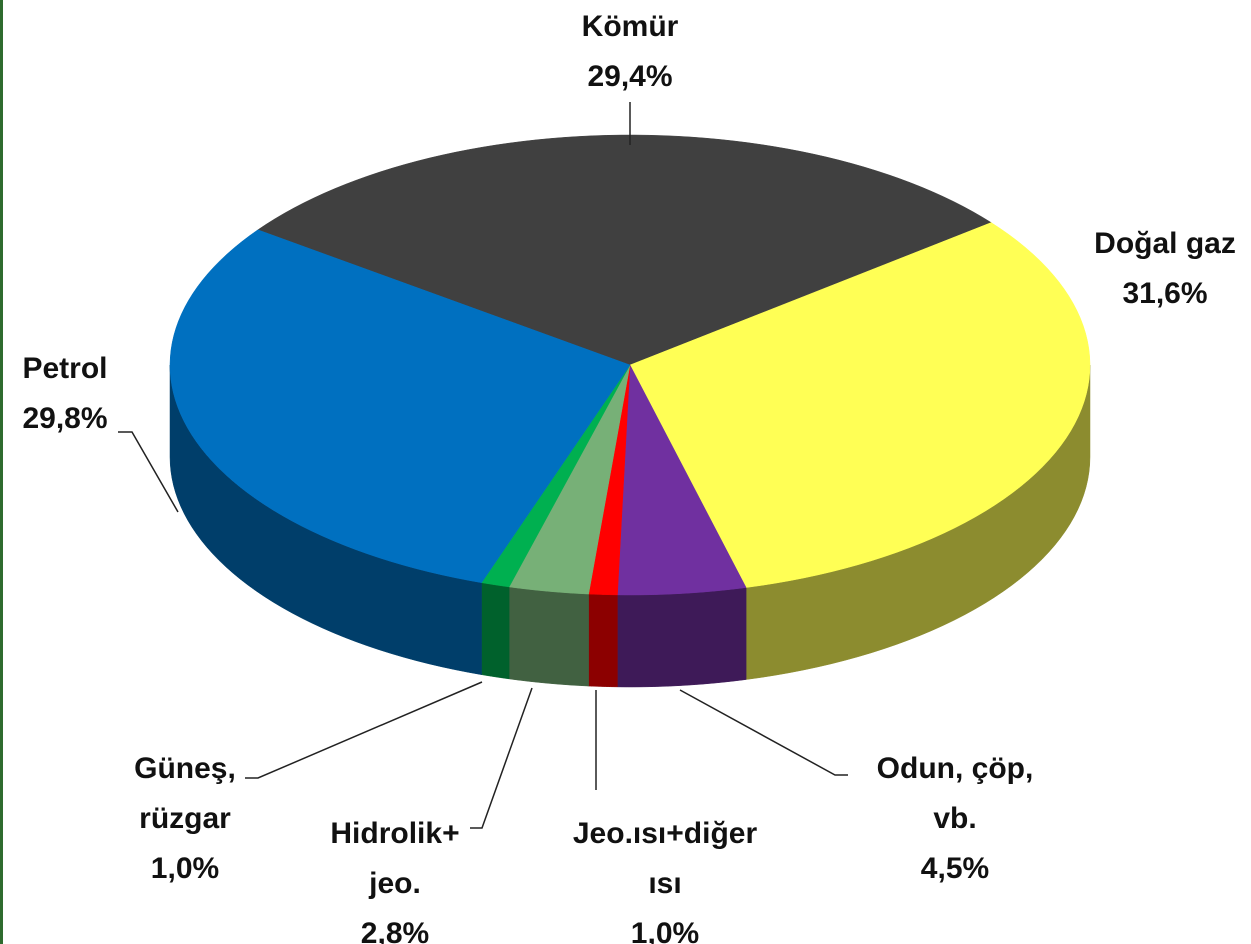 The image size is (1251, 944). I want to click on value-label: 4,5%, so click(955, 868).